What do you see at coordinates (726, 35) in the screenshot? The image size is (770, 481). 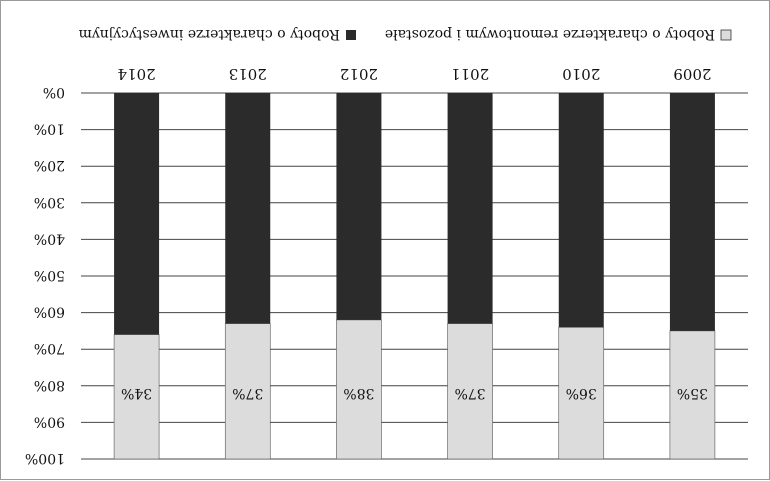 I see `legend-swatch-remontowe` at bounding box center [726, 35].